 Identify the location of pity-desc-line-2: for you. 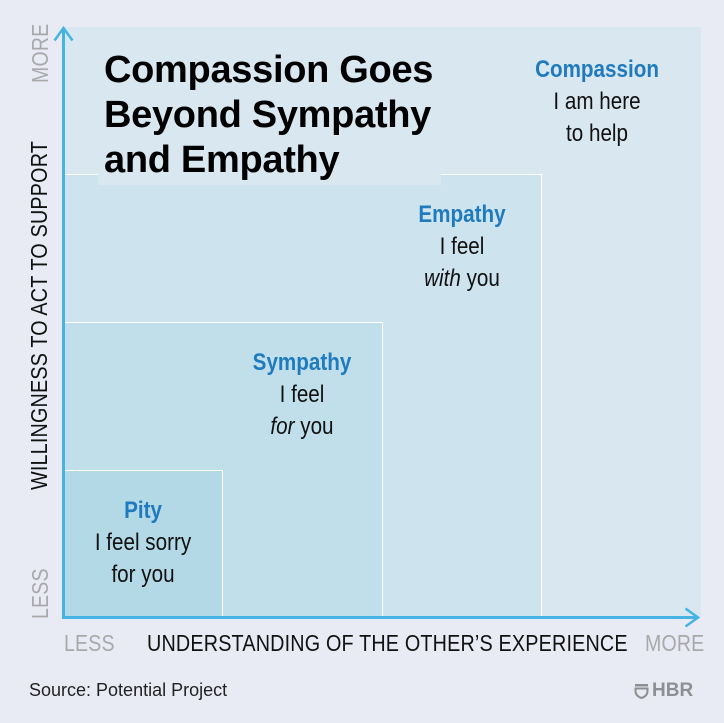
(143, 574).